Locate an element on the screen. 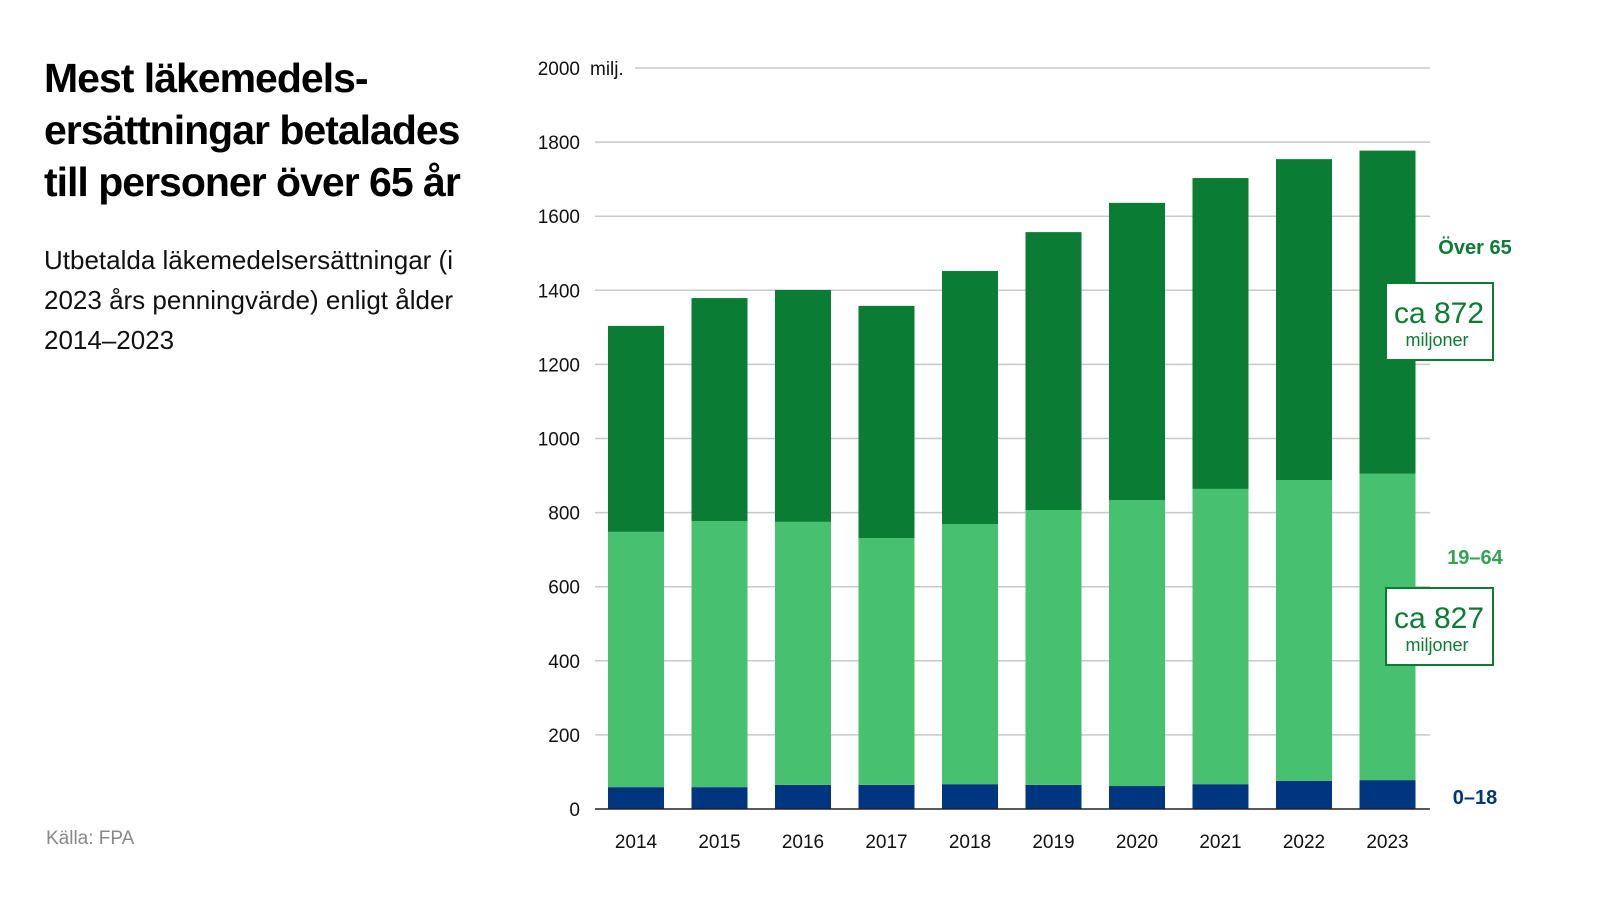  x-tick-label: 2017 is located at coordinates (886, 842).